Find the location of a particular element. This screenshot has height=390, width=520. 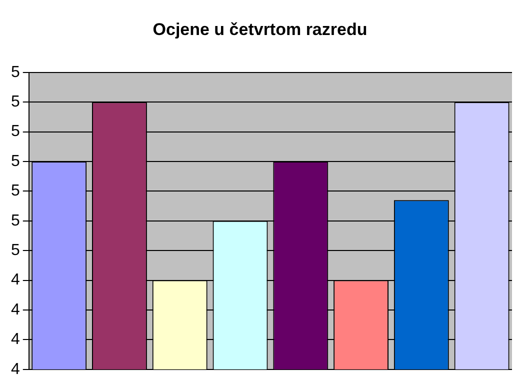

chart-title: Ocjene u četvrtom razredu is located at coordinates (260, 29).